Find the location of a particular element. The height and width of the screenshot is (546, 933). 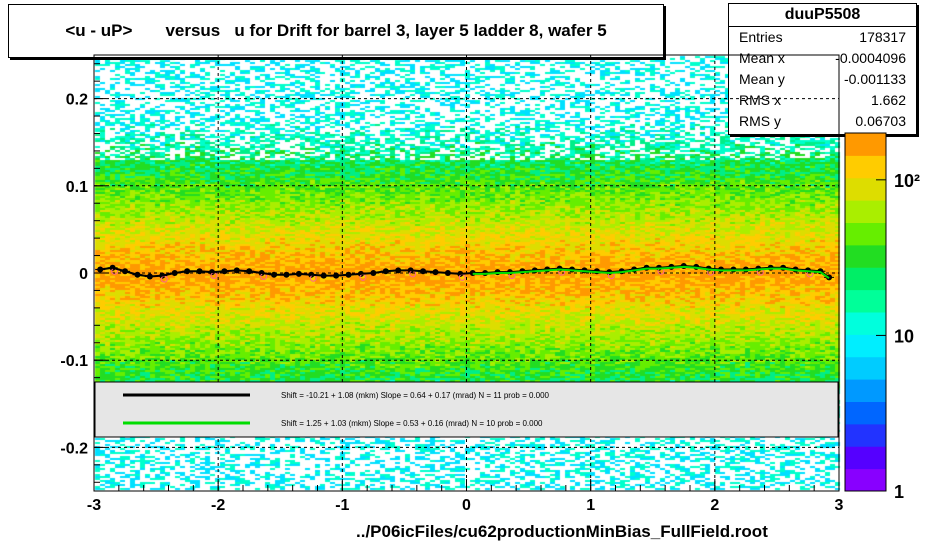

x-tick-label: 0 is located at coordinates (466, 505).